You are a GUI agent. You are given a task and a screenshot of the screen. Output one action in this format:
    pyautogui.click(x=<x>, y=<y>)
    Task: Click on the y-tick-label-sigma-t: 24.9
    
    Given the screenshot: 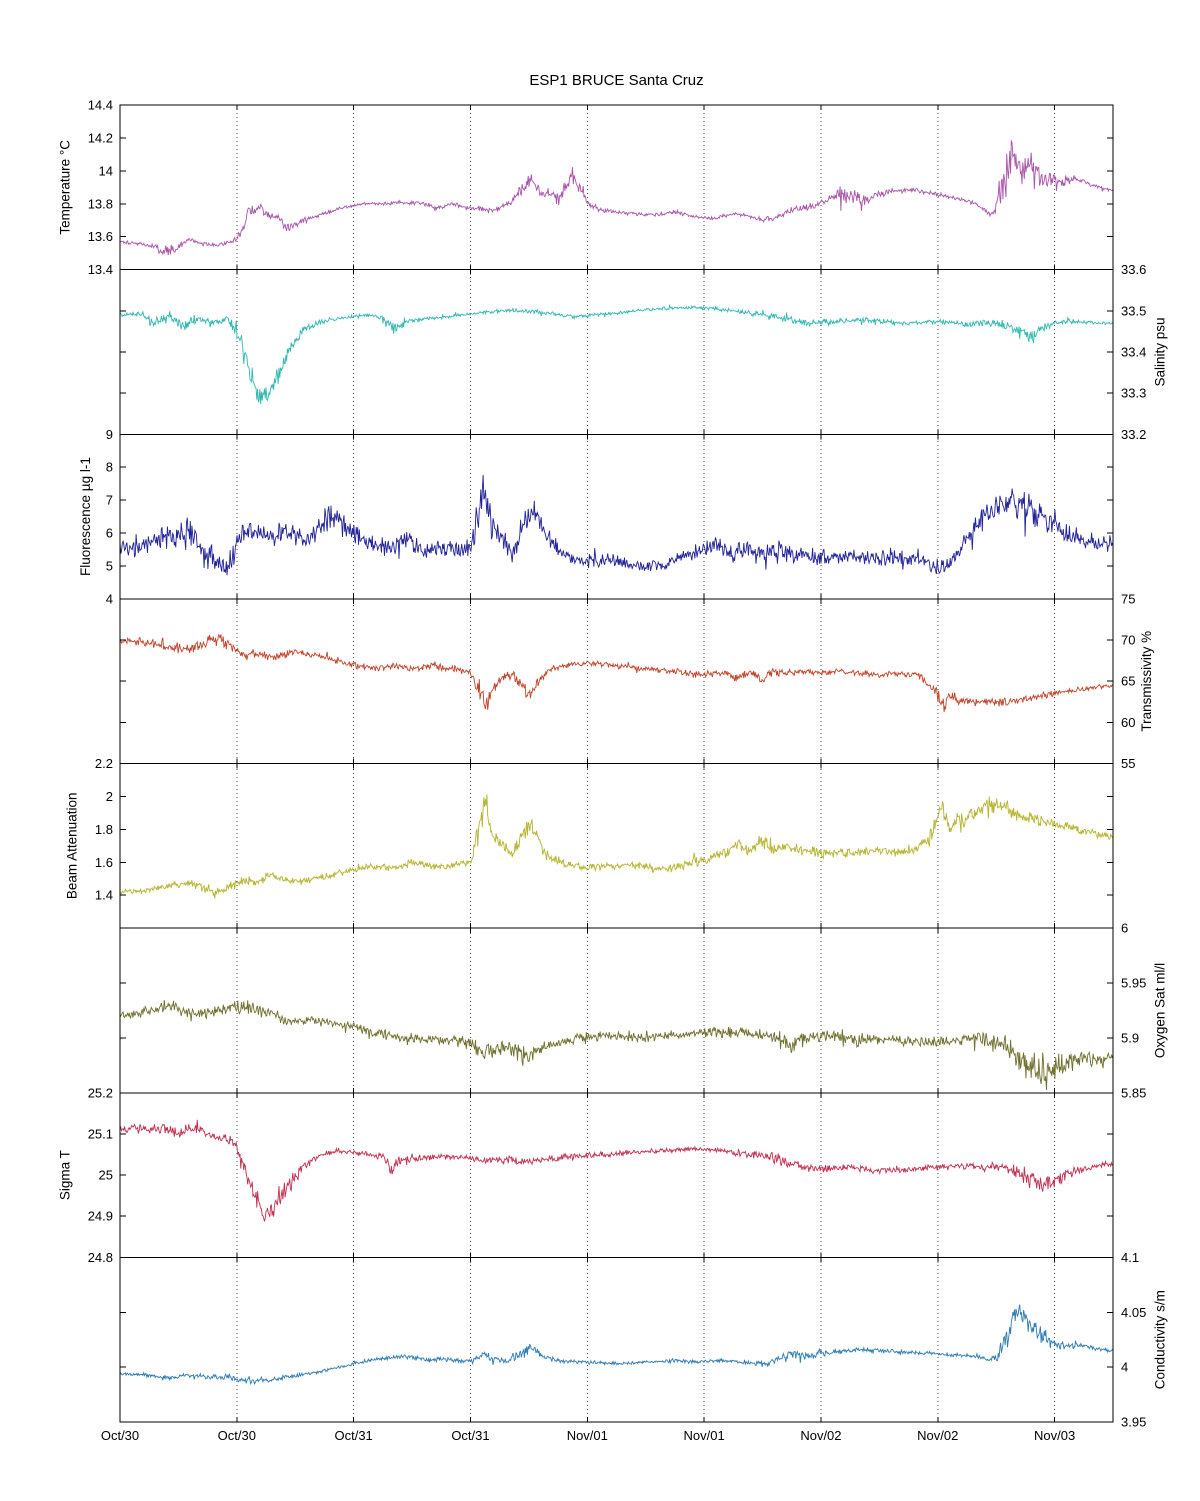 What is the action you would take?
    pyautogui.click(x=100, y=1216)
    